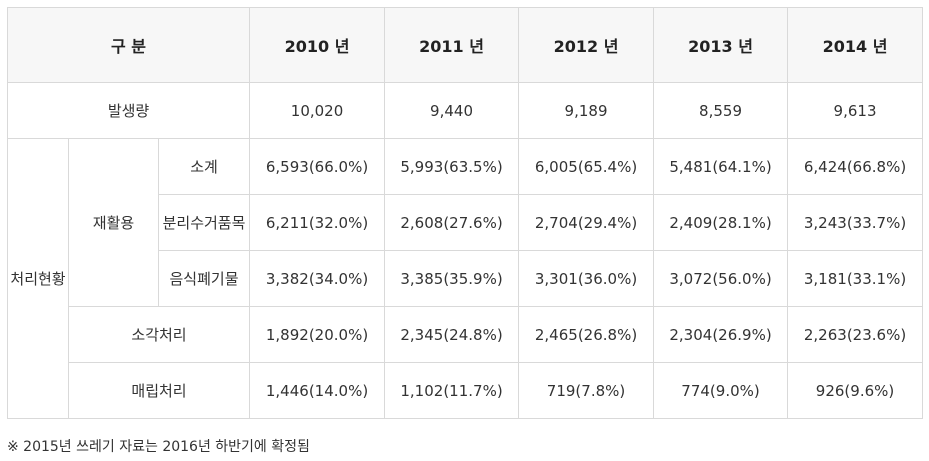  I want to click on table-cell: 1,892(20.0%), so click(317, 334).